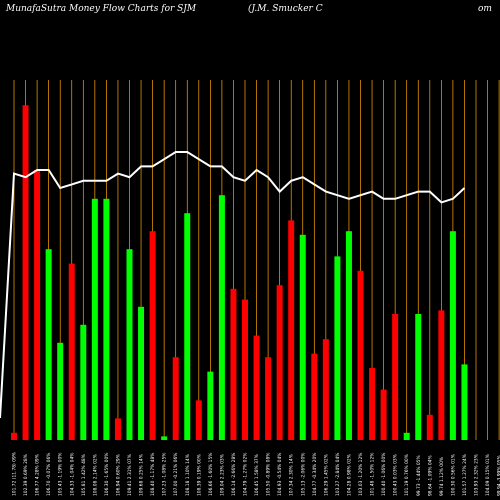 This screenshot has height=500, width=500. What do you see at coordinates (15, 474) in the screenshot?
I see `x-tick-label: 101.72 (11.78) 09%` at bounding box center [15, 474].